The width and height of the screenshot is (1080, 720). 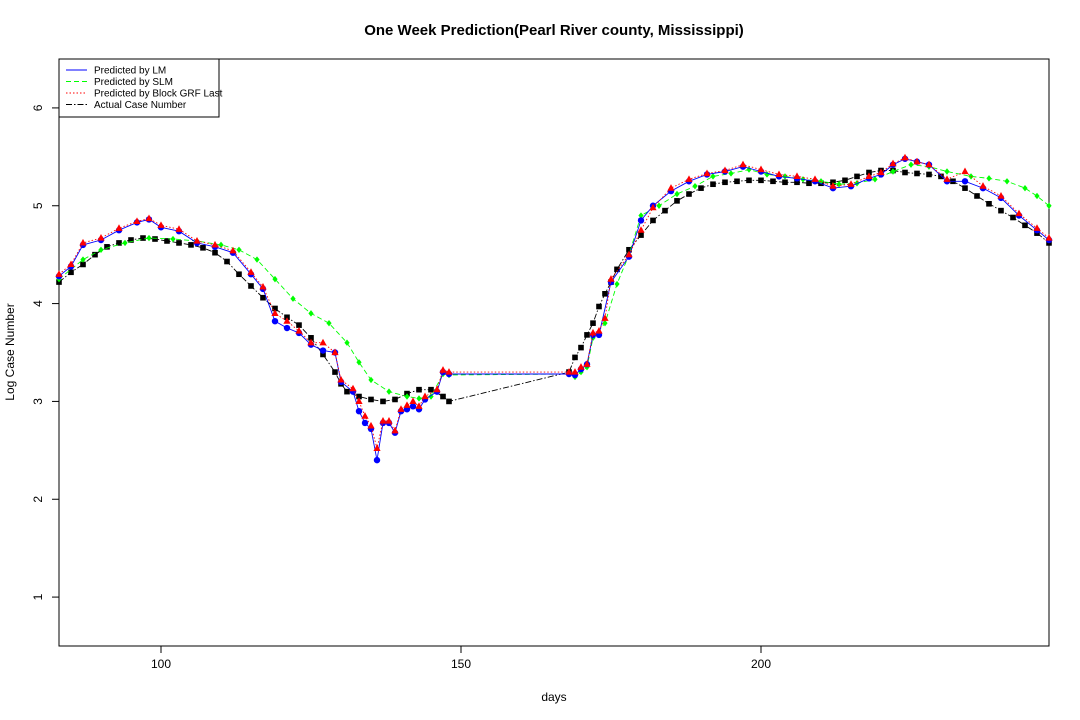 I want to click on y-tick-label: 2, so click(x=38, y=499).